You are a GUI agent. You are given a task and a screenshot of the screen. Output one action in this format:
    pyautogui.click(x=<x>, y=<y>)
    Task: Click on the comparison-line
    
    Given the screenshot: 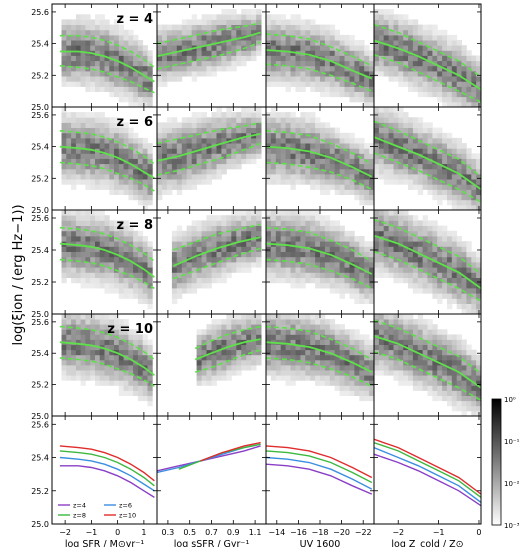 What is the action you would take?
    pyautogui.click(x=427, y=474)
    